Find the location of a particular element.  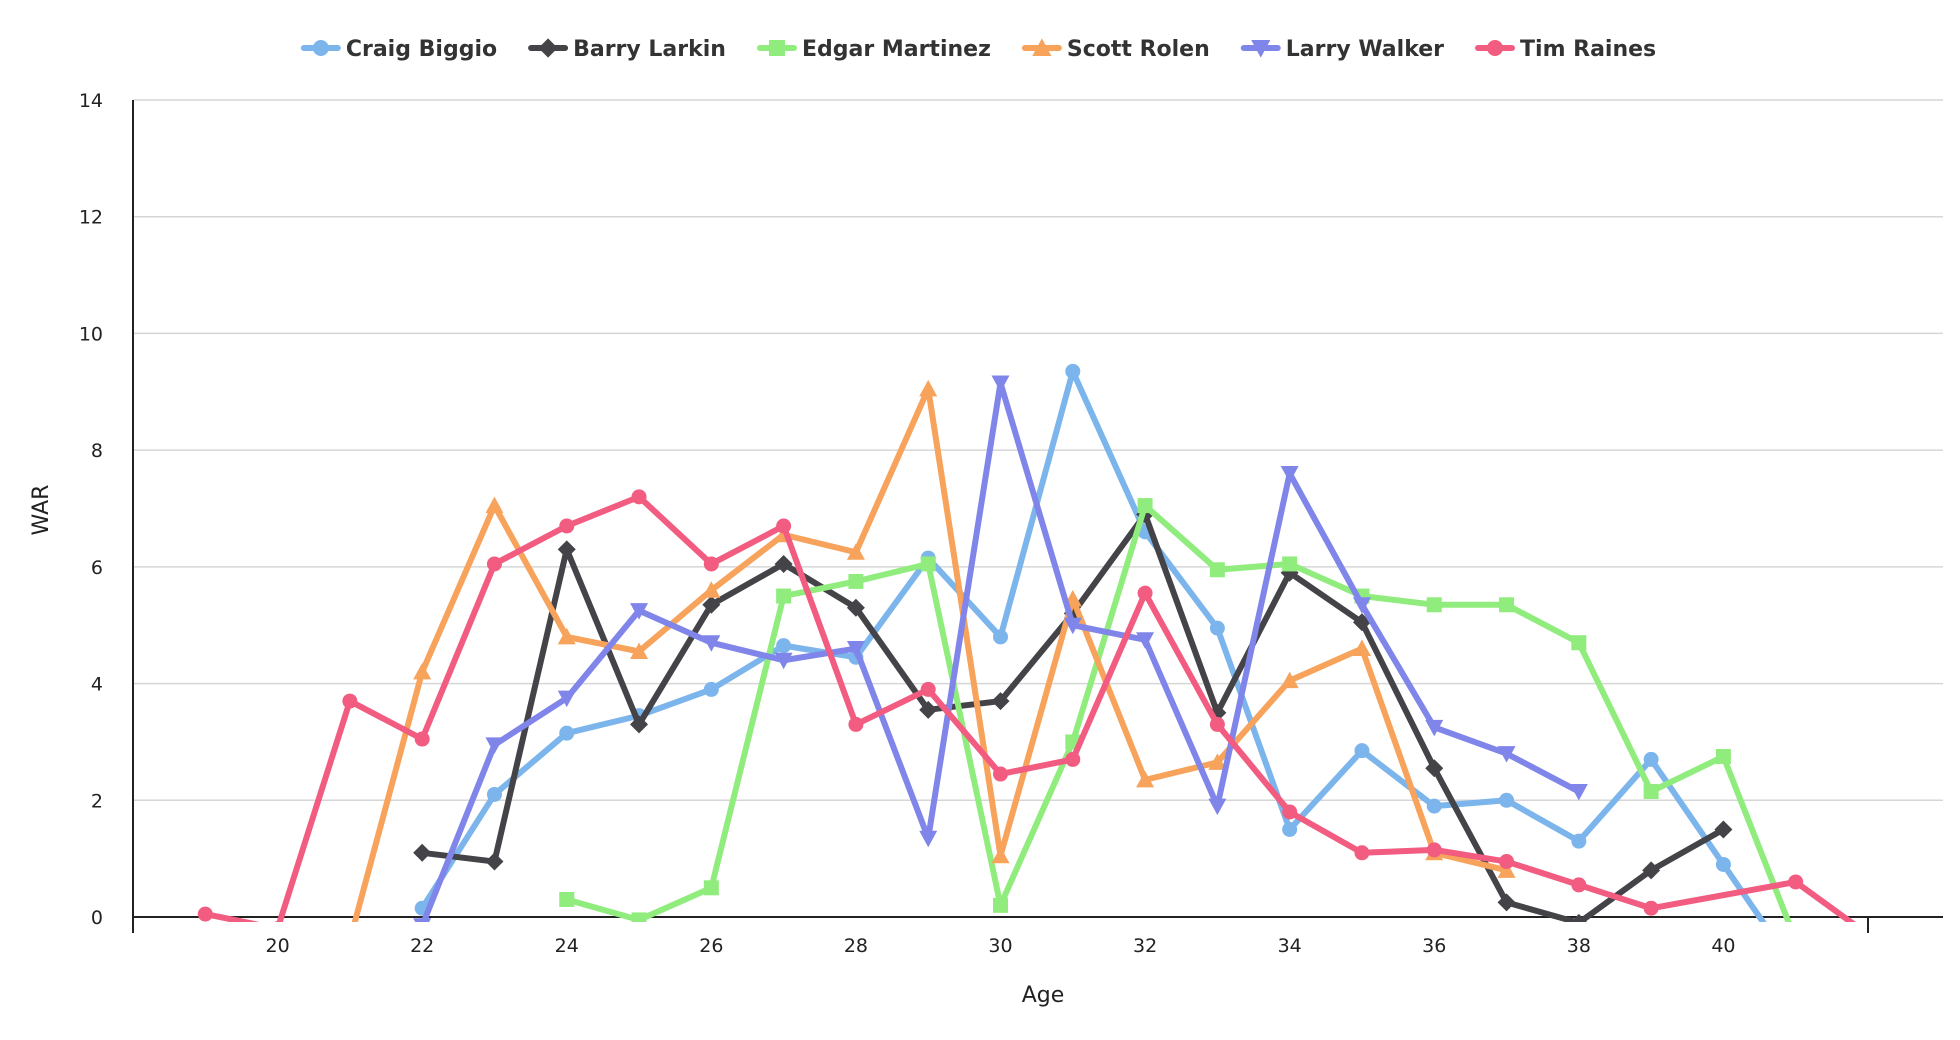

legend-item-barry-larkin: Barry Larkin is located at coordinates (627, 49).